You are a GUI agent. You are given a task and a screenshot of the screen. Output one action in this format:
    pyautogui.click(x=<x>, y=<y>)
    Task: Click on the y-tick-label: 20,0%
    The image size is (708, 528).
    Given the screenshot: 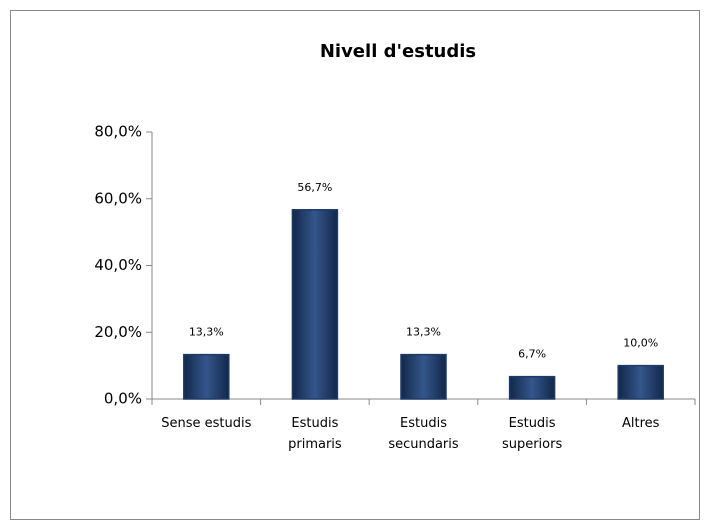 What is the action you would take?
    pyautogui.click(x=118, y=332)
    